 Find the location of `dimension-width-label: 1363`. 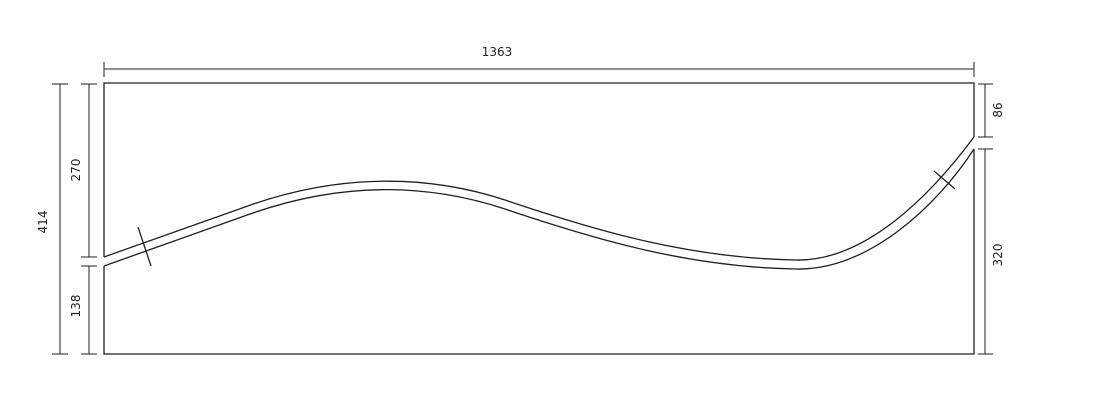

dimension-width-label: 1363 is located at coordinates (497, 52).